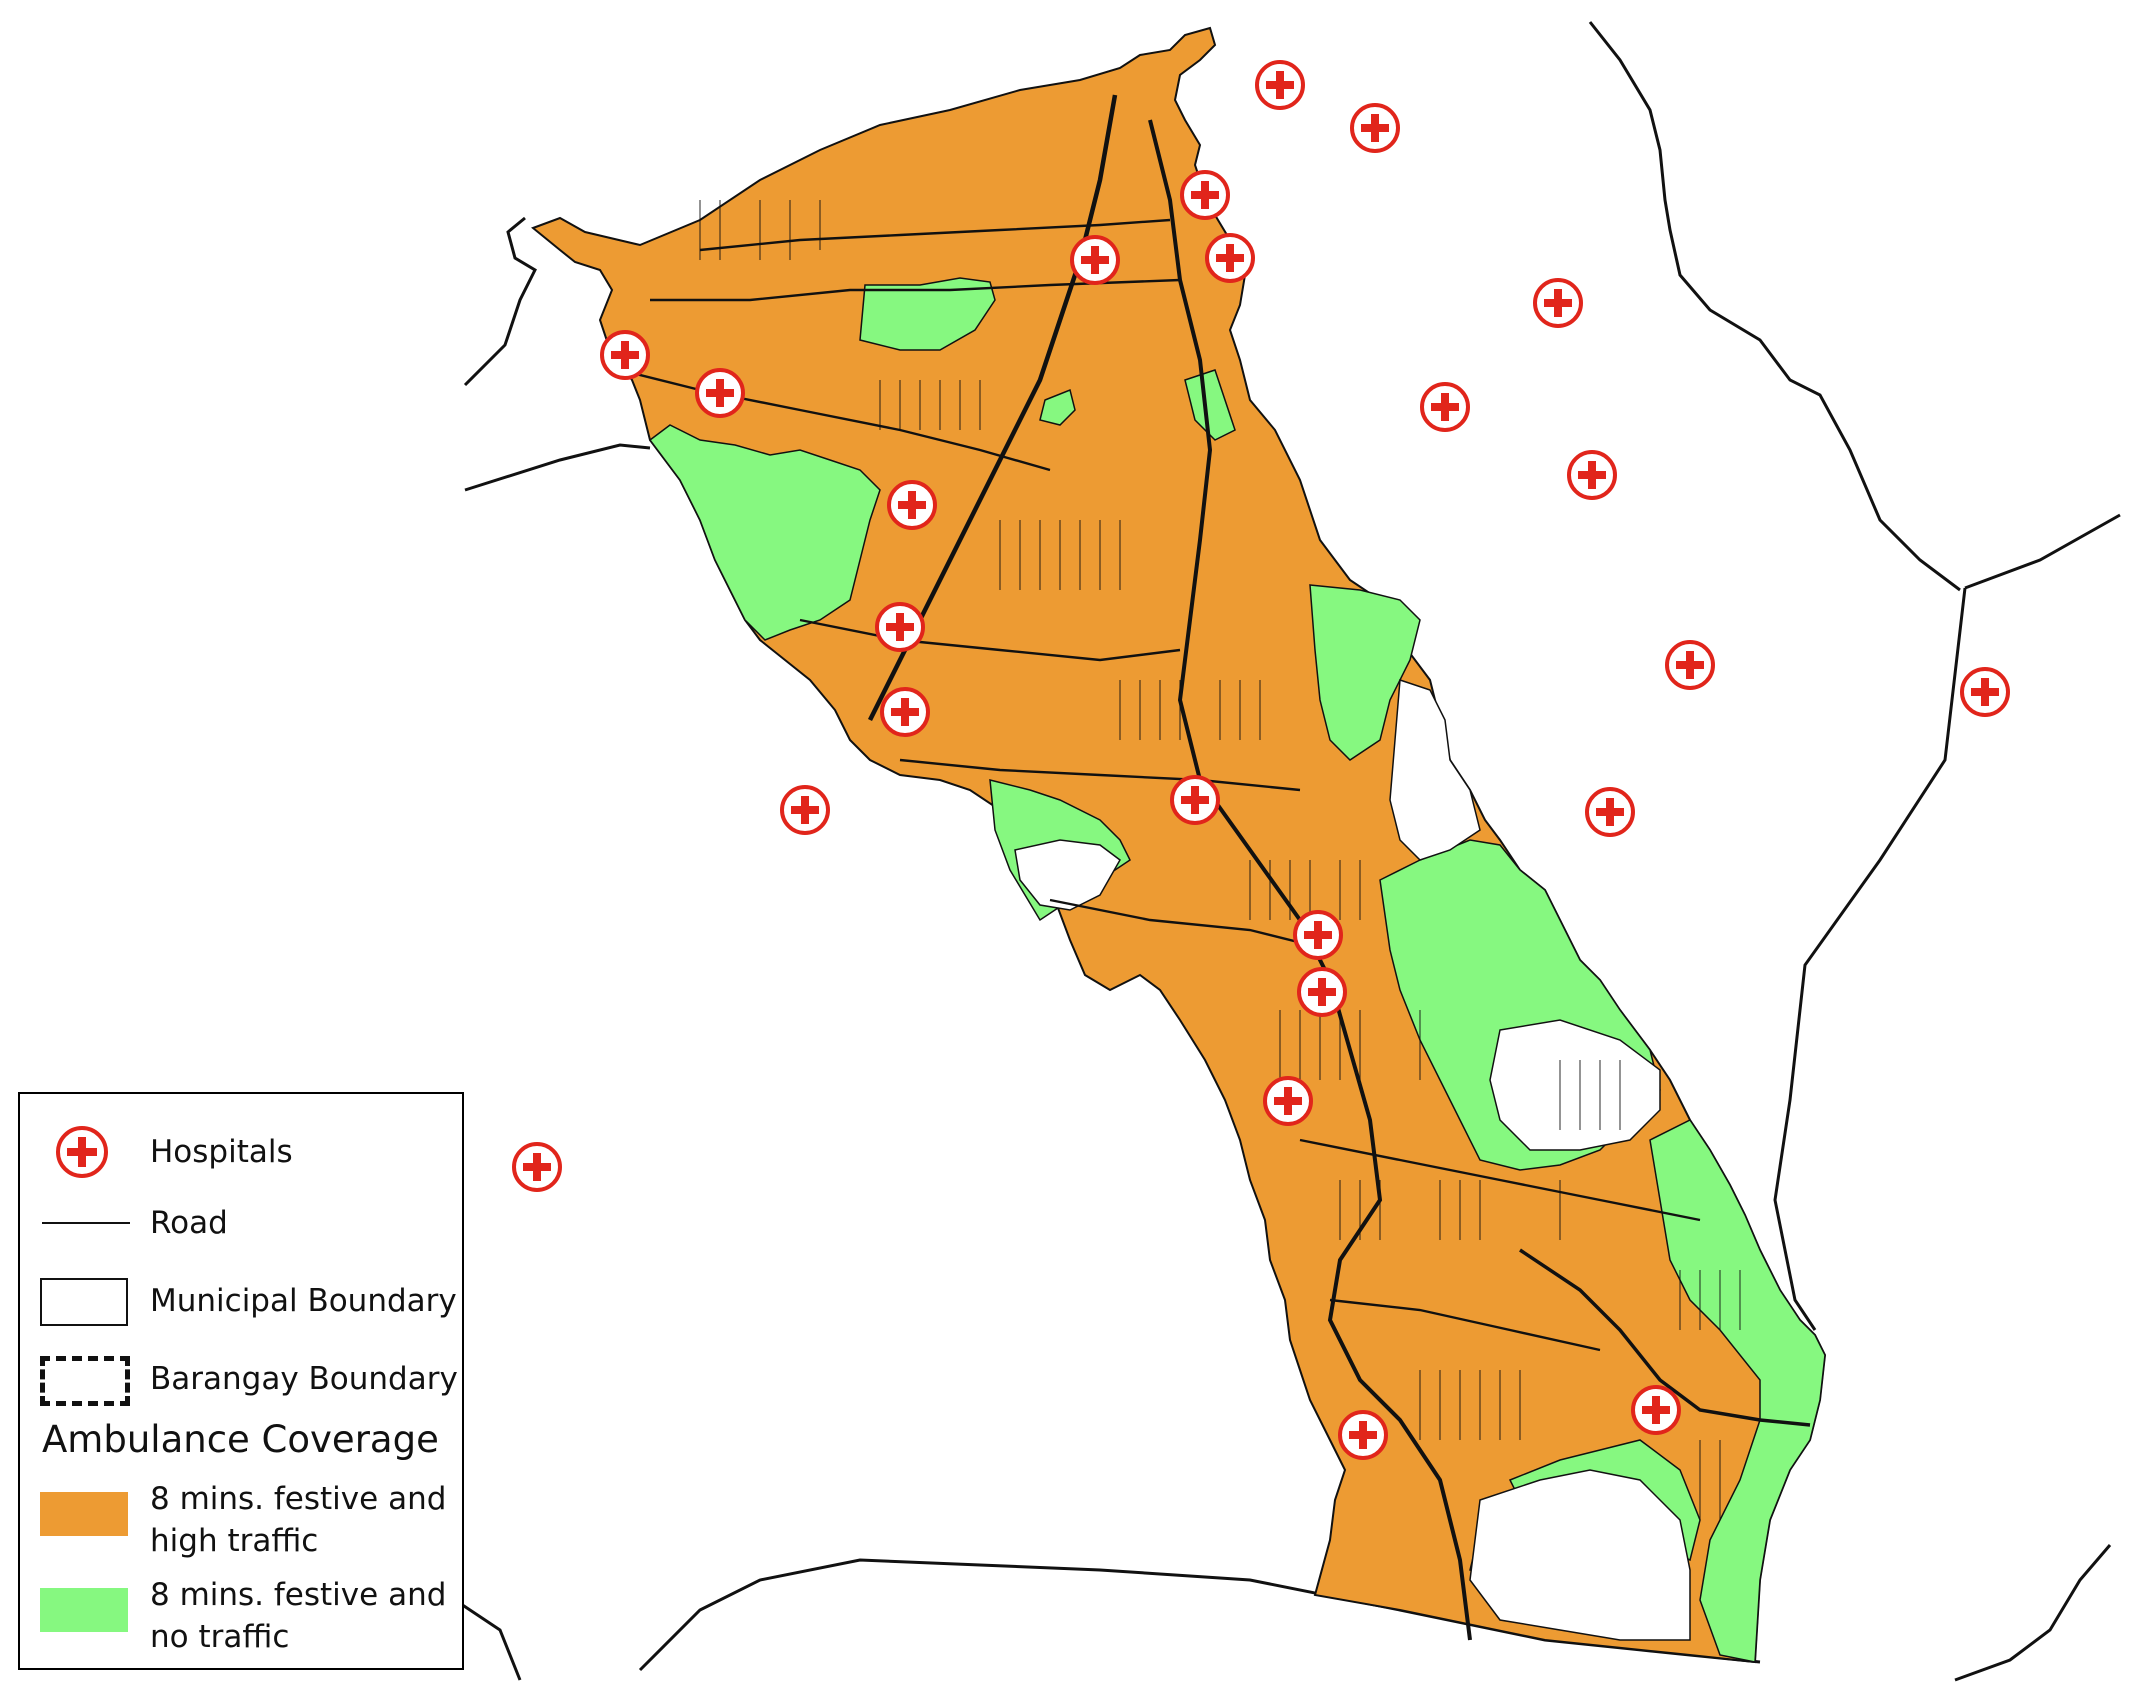  I want to click on legend-label-green: 8 mins. festive and no traffic, so click(298, 1616).